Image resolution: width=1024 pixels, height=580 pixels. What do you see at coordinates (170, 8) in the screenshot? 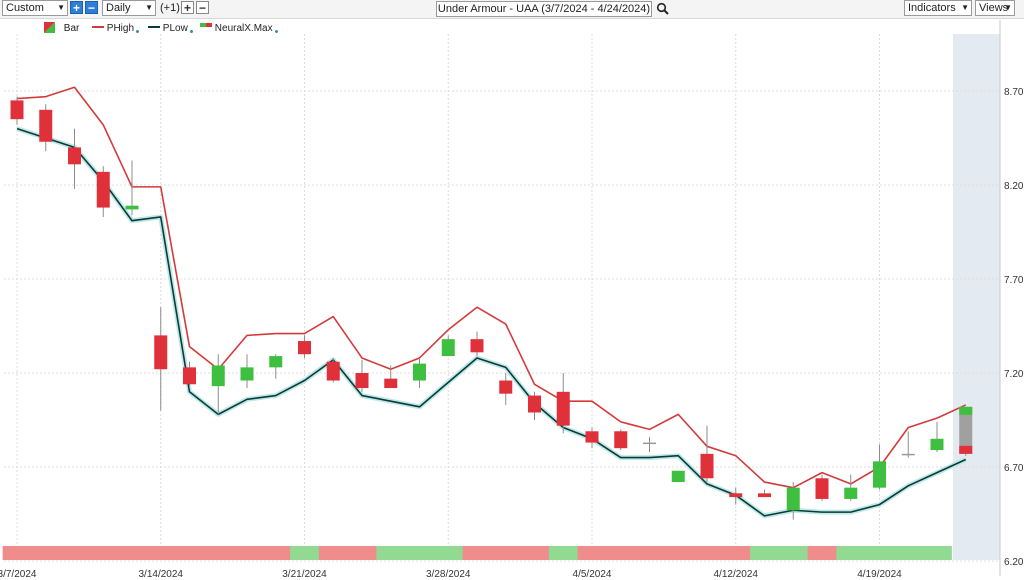
I see `offset-label: (+1)` at bounding box center [170, 8].